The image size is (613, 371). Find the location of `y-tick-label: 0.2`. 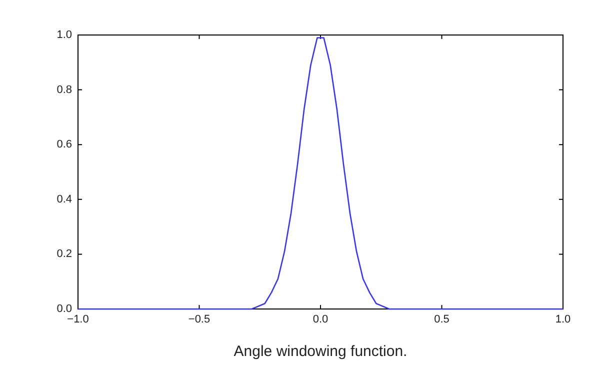

y-tick-label: 0.2 is located at coordinates (64, 254).